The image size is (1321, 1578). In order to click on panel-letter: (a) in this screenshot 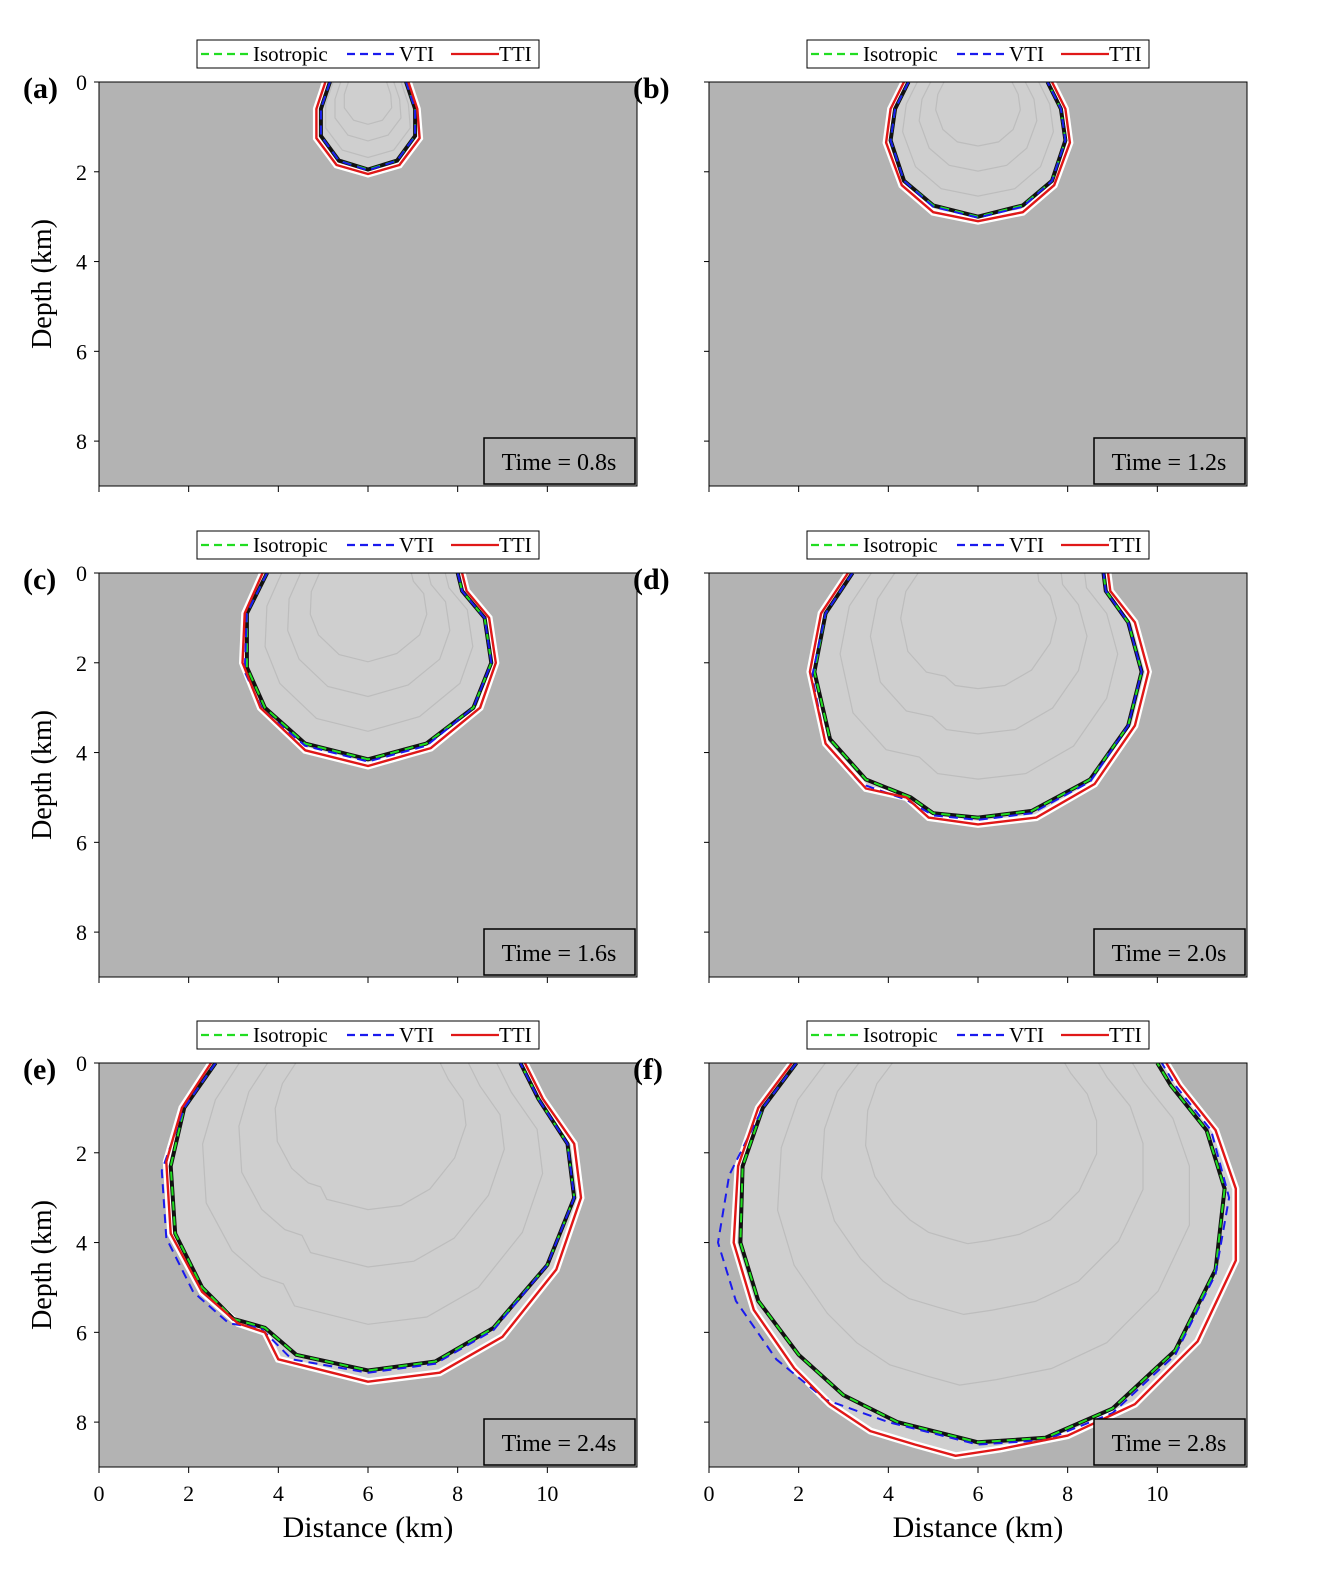, I will do `click(40, 88)`.